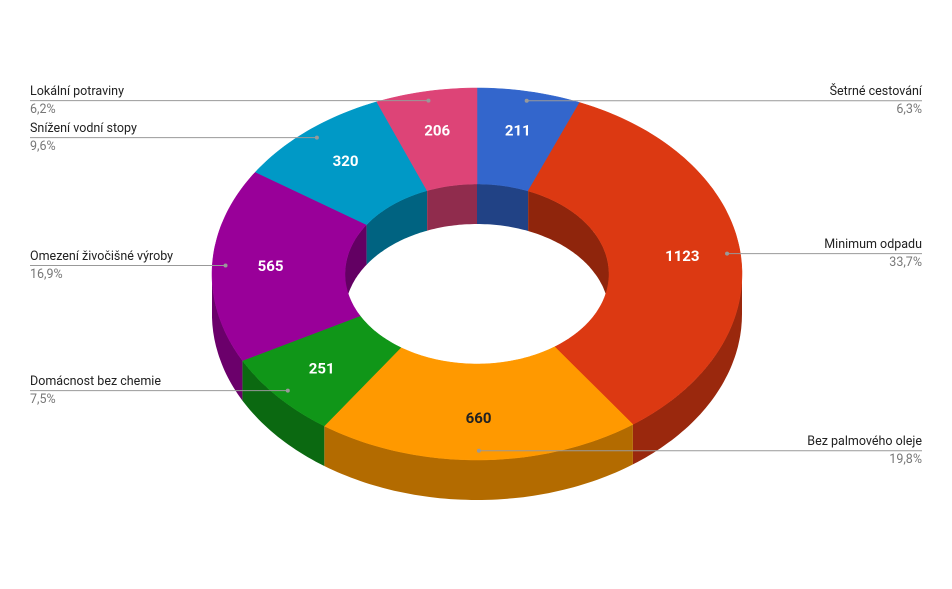 Image resolution: width=952 pixels, height=589 pixels. What do you see at coordinates (682, 256) in the screenshot?
I see `value-label: 1123` at bounding box center [682, 256].